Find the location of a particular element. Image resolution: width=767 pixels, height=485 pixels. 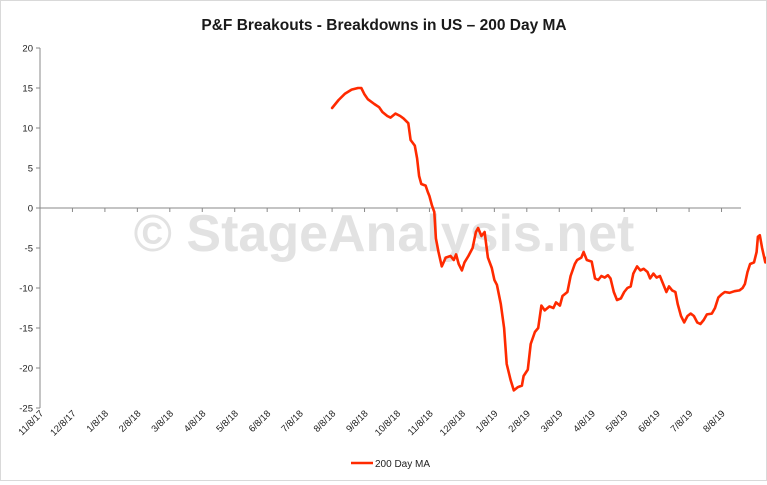

x-tick-label: 9/8/18 is located at coordinates (357, 421).